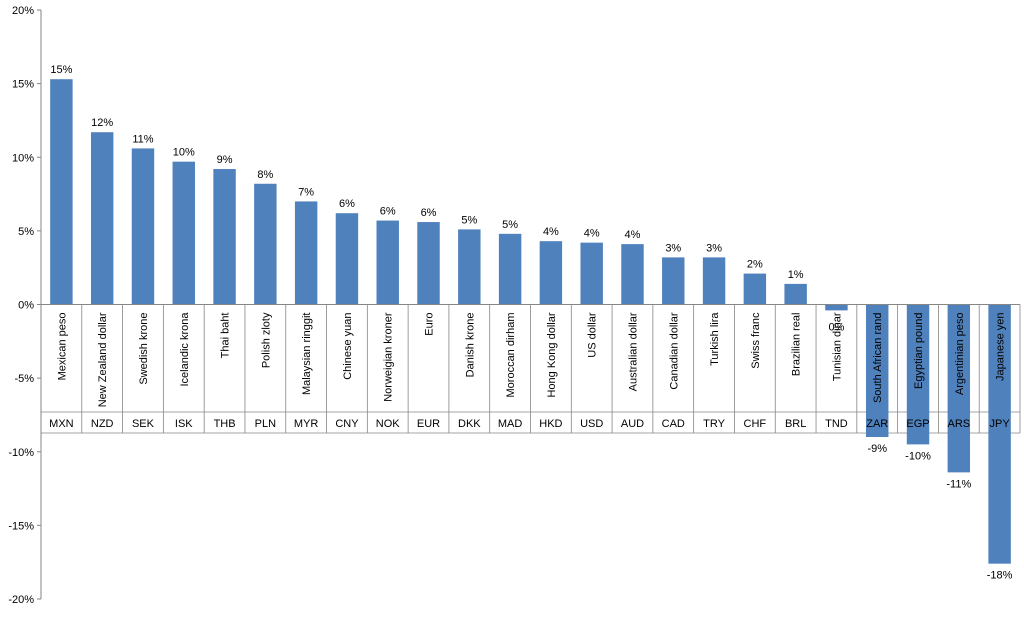 The height and width of the screenshot is (632, 1024). Describe the element at coordinates (797, 345) in the screenshot. I see `category-name-brl: Brazilian real` at that location.